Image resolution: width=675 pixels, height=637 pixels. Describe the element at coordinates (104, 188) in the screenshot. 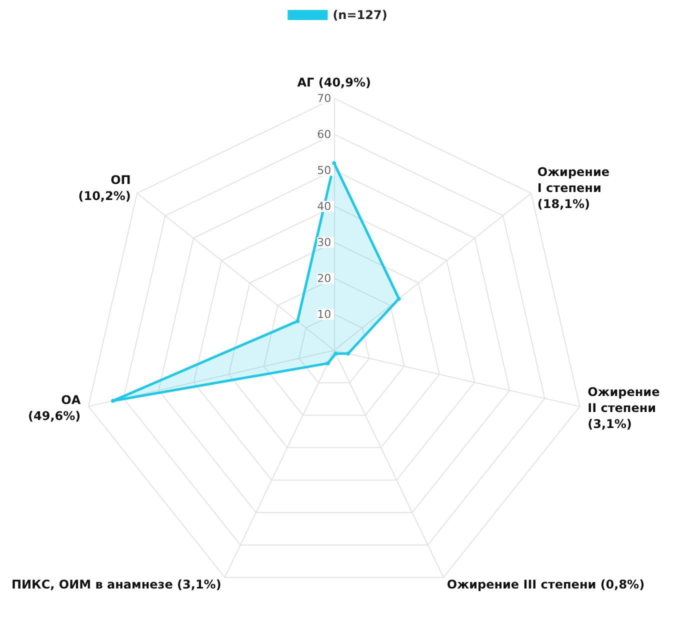

I see `spoke-label: ОП (10,2%)` at that location.